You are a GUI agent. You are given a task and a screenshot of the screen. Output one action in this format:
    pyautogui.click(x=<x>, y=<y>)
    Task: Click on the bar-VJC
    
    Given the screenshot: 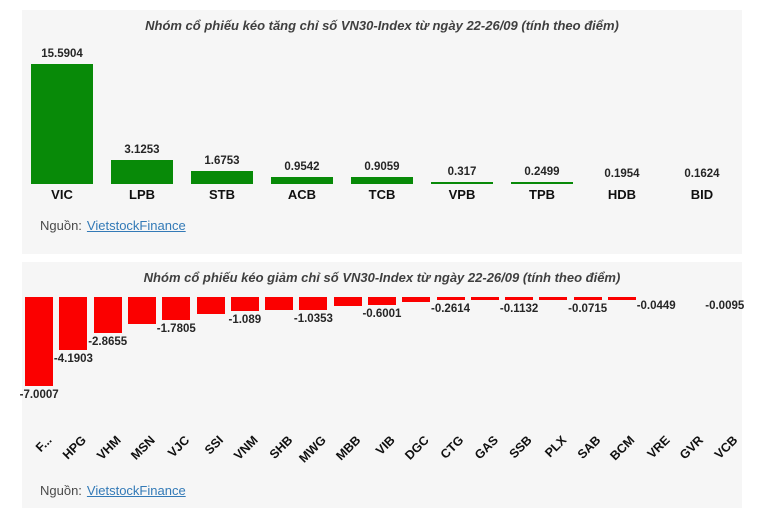 What is the action you would take?
    pyautogui.click(x=176, y=308)
    